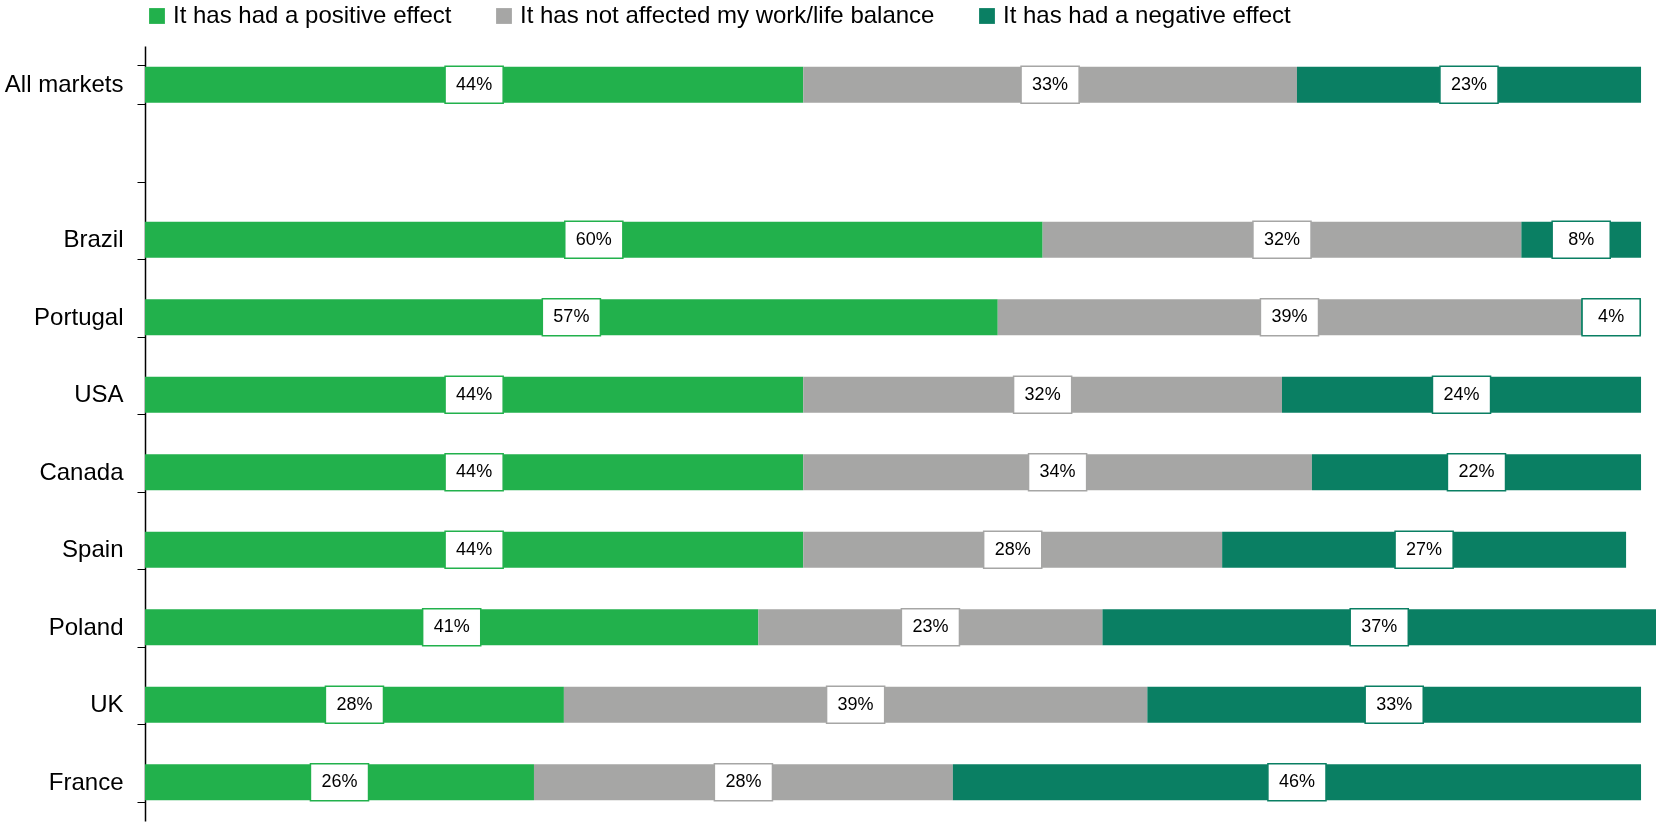 The width and height of the screenshot is (1669, 832). I want to click on legend-label: It has had a positive effect, so click(312, 14).